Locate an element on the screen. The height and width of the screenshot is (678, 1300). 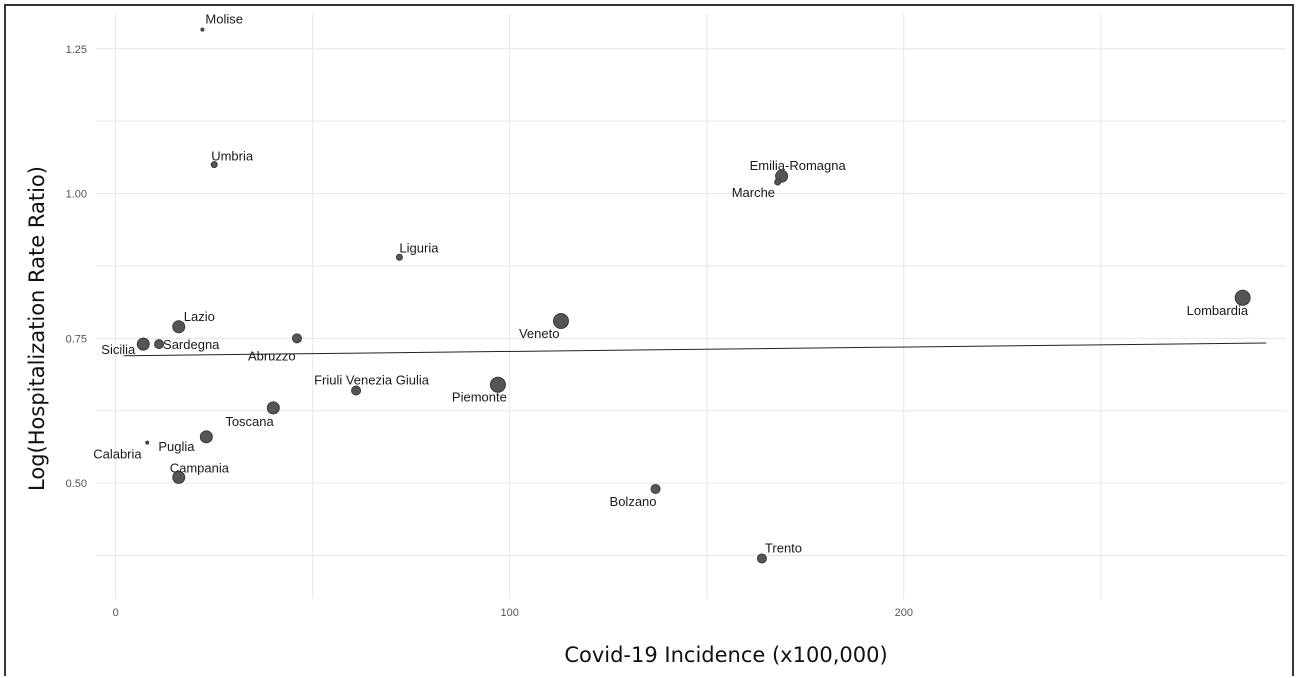
label-sardegna: Sardegna is located at coordinates (191, 344).